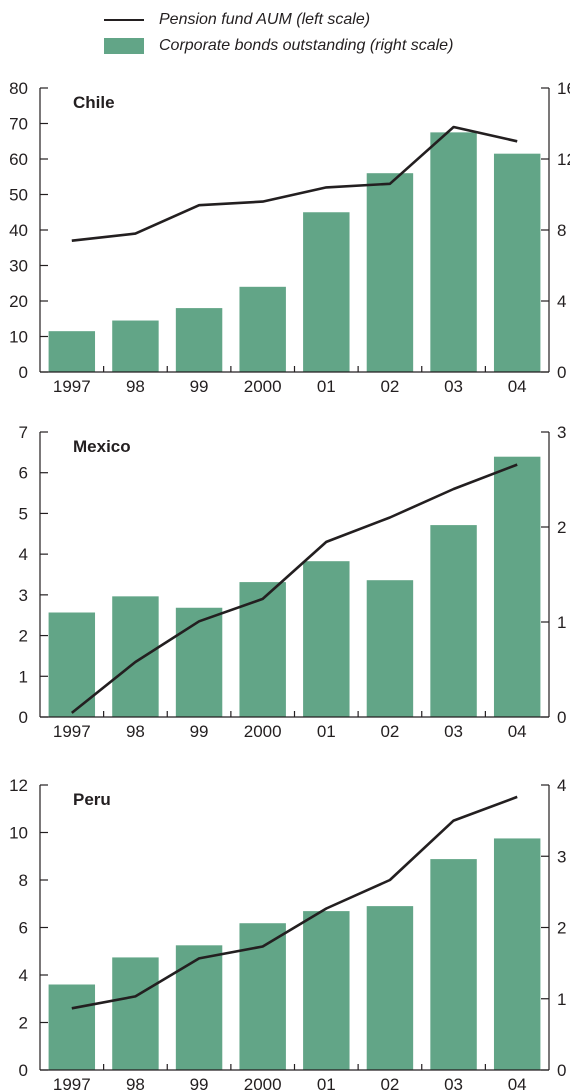 The height and width of the screenshot is (1092, 570). What do you see at coordinates (72, 351) in the screenshot?
I see `bar-chile-1997` at bounding box center [72, 351].